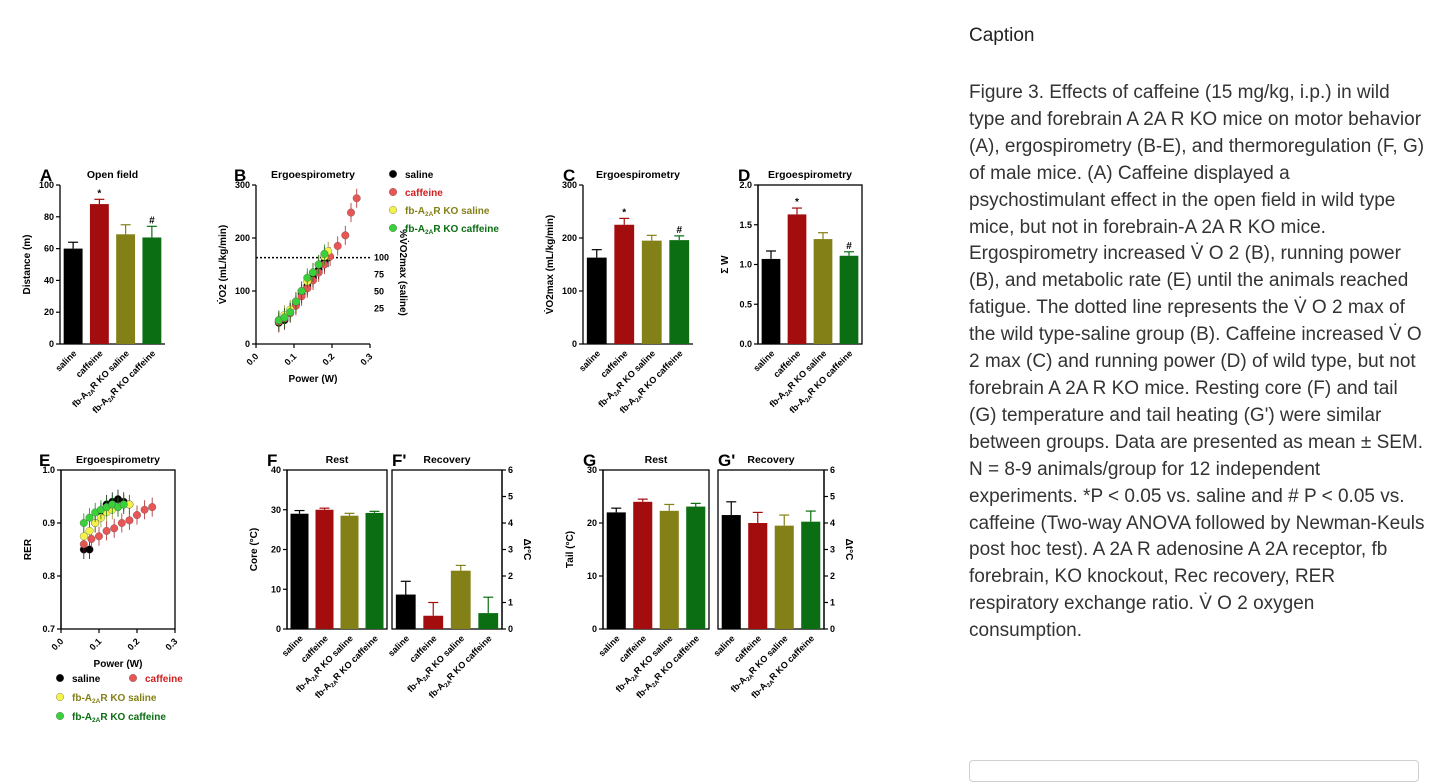 This screenshot has height=782, width=1443. What do you see at coordinates (112, 175) in the screenshot?
I see `chart-title: Open field` at bounding box center [112, 175].